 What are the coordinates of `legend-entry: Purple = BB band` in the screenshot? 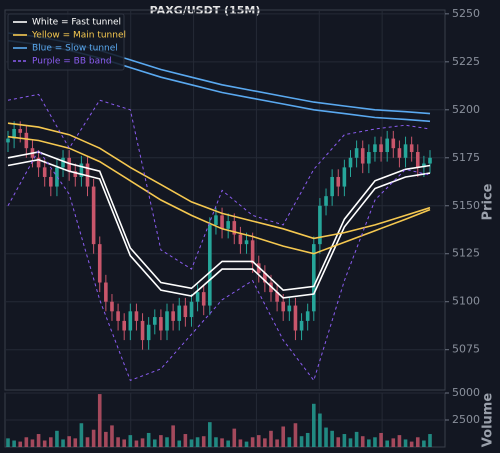 It's located at (72, 62).